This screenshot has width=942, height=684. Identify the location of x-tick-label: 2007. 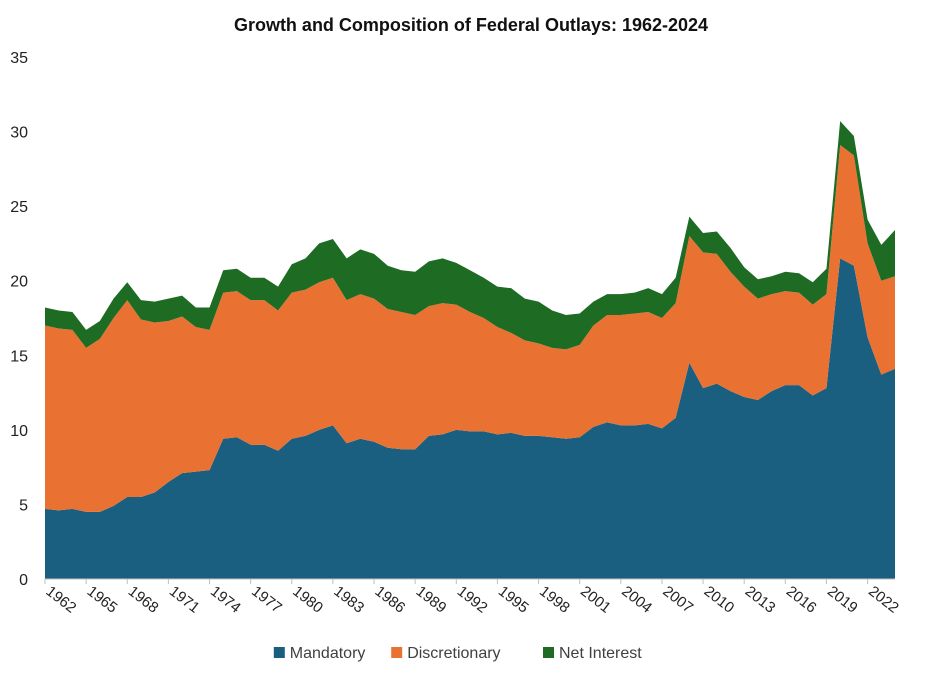
(677, 600).